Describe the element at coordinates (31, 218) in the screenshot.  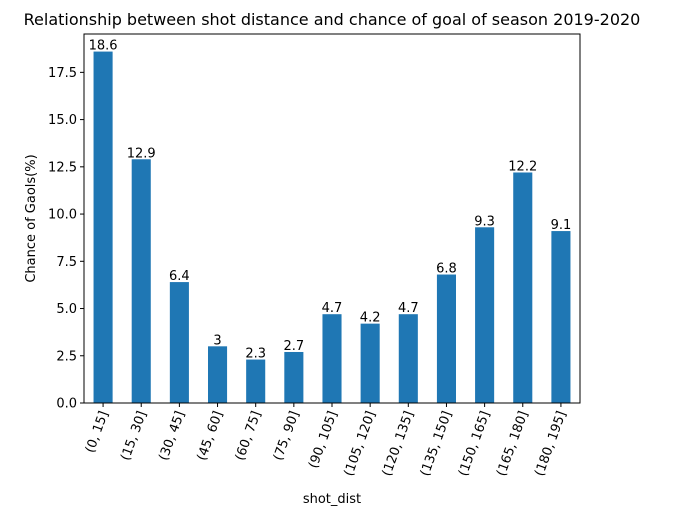
I see `y-axis-label: Chance of Gaols(%)` at that location.